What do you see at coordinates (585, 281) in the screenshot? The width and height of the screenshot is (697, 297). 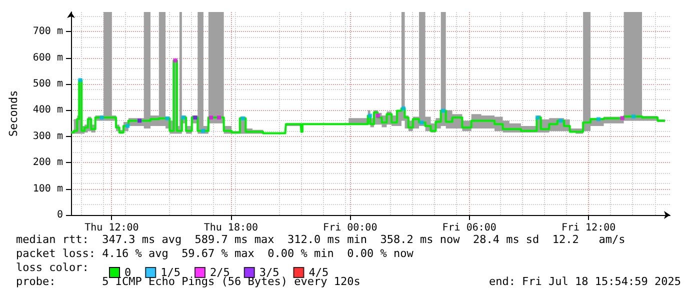 I see `text: end: Fri Jul 18 15:54:59 2025` at bounding box center [585, 281].